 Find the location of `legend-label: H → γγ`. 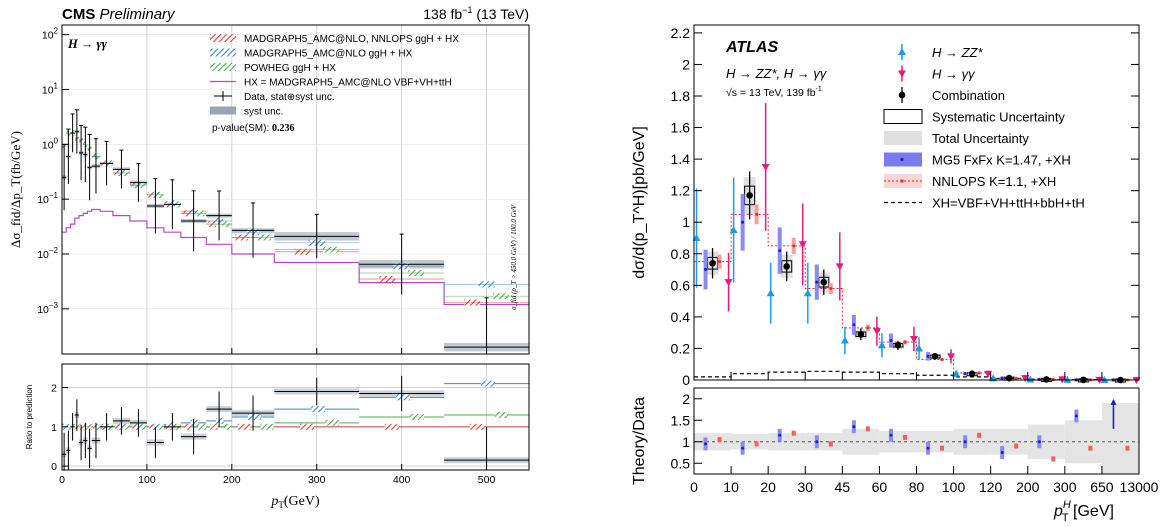

legend-label: H → γγ is located at coordinates (954, 74).